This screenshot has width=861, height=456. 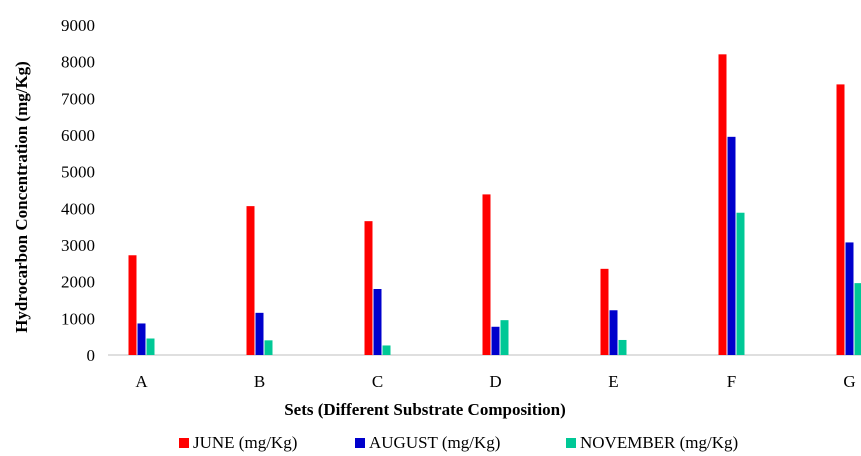 I want to click on y-tick-label: 5000, so click(x=78, y=172).